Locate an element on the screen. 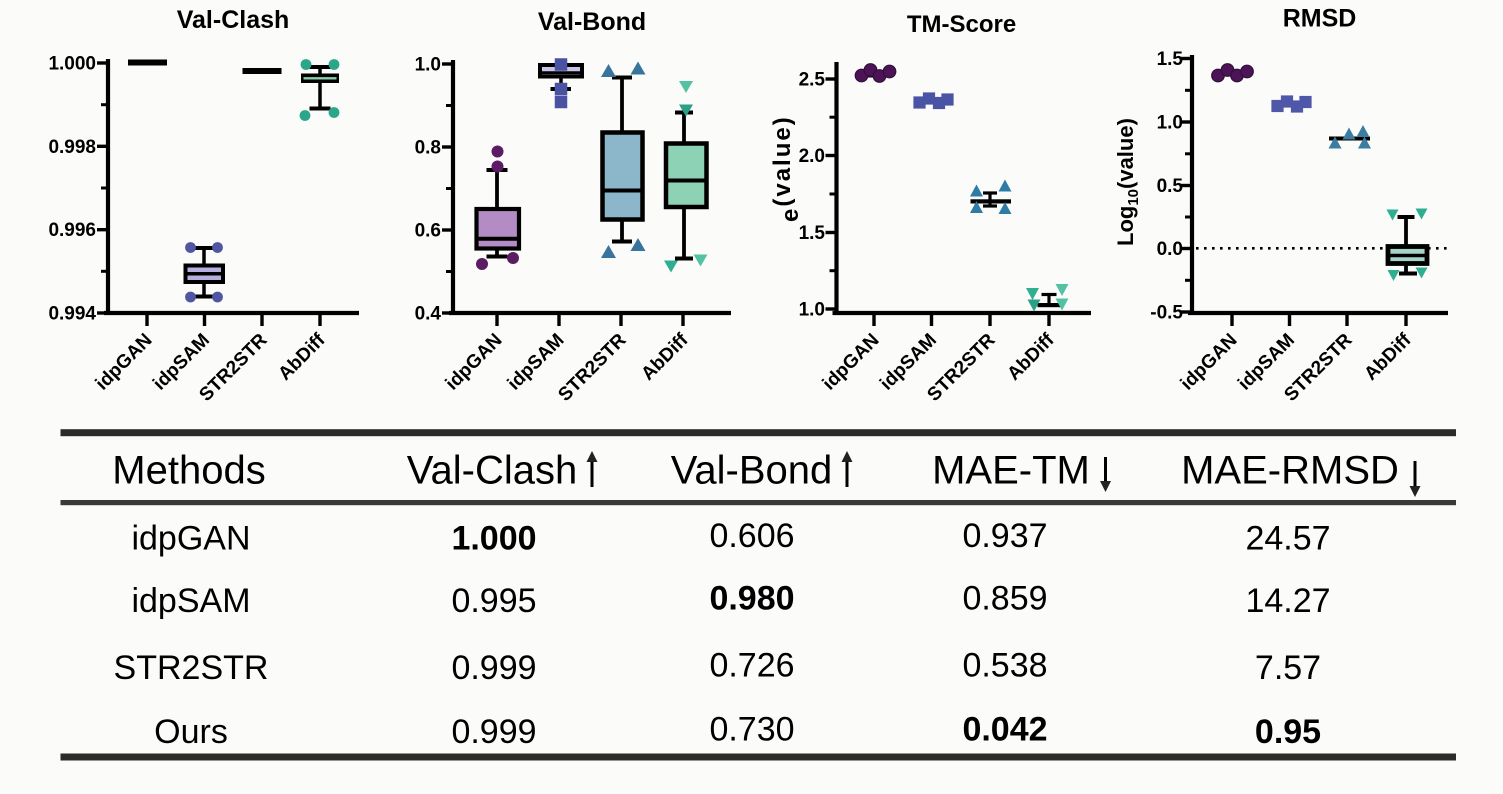 The image size is (1503, 794). svg-text: 0.995 is located at coordinates (493, 601).